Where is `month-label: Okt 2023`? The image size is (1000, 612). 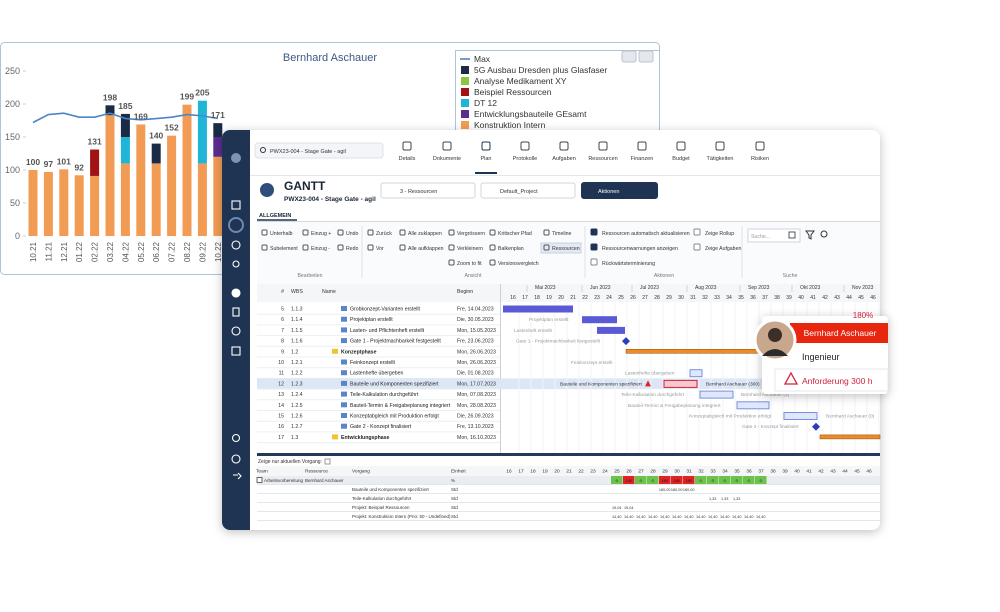 month-label: Okt 2023 is located at coordinates (810, 288).